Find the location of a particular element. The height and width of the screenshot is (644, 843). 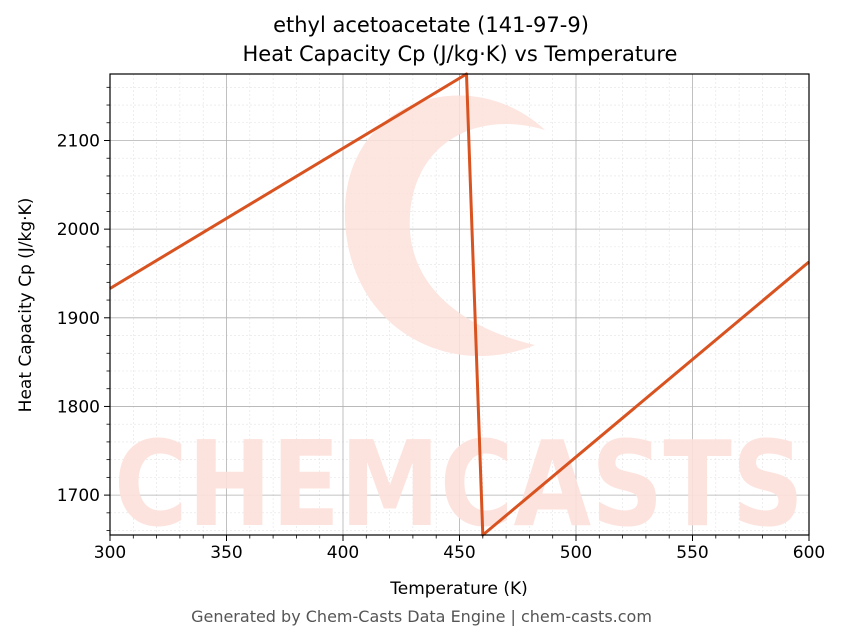

x-axis: 300 350 400 450 500 550 600 is located at coordinates (459, 549).